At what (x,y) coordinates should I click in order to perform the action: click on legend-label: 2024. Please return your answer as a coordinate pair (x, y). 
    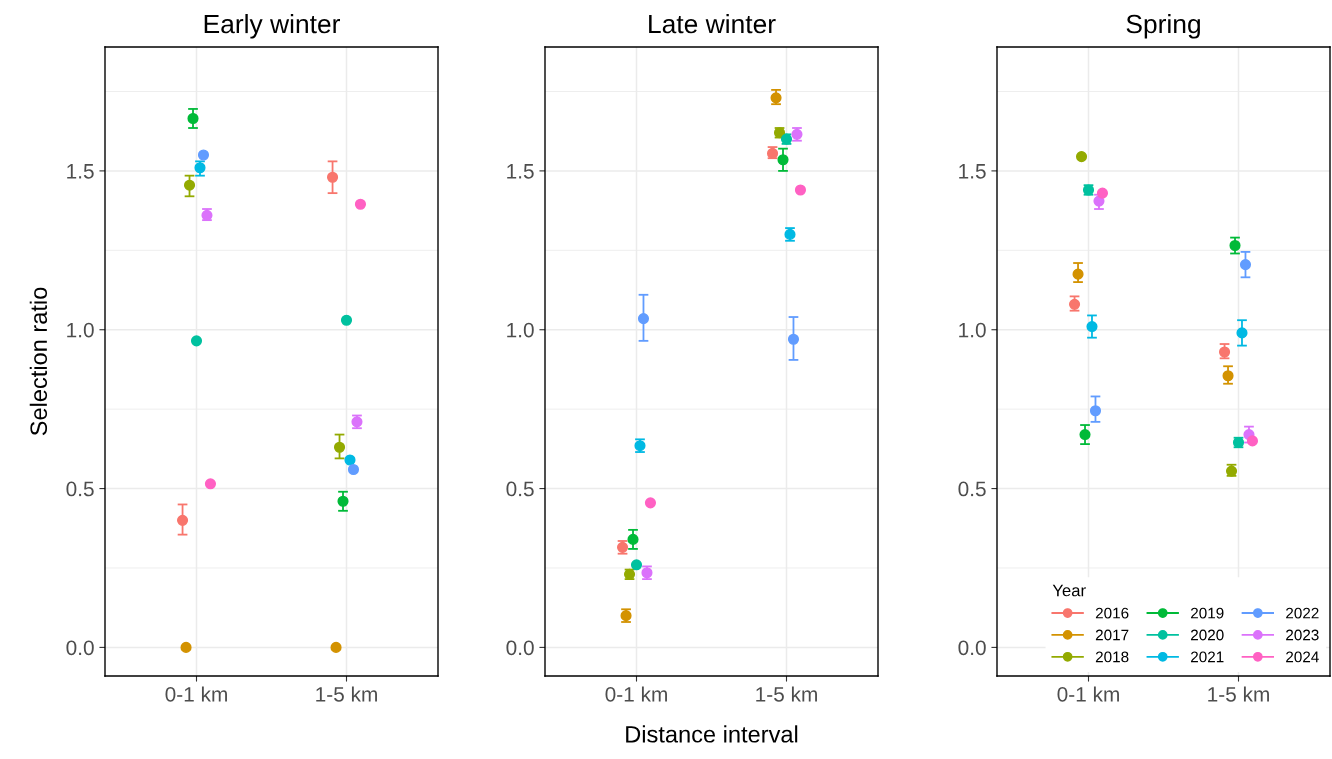
    Looking at the image, I should click on (1302, 657).